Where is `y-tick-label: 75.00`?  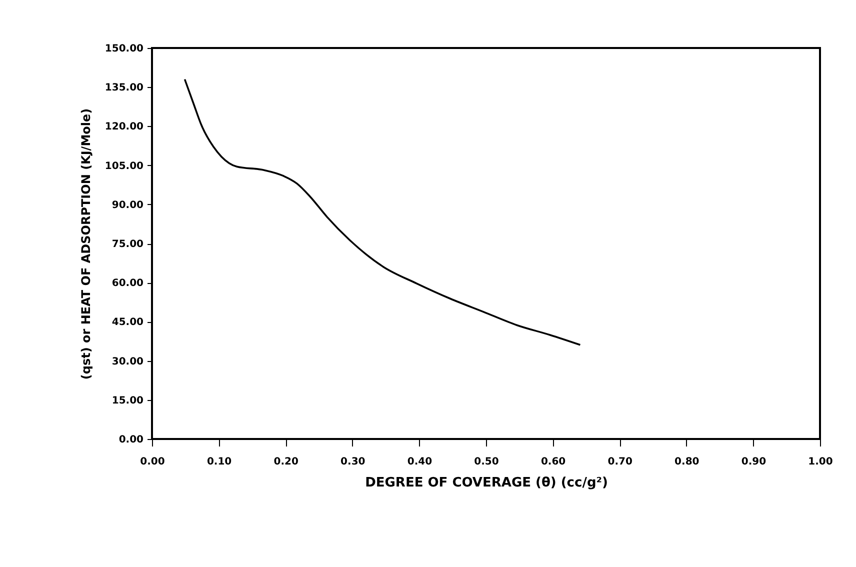
y-tick-label: 75.00 is located at coordinates (128, 244).